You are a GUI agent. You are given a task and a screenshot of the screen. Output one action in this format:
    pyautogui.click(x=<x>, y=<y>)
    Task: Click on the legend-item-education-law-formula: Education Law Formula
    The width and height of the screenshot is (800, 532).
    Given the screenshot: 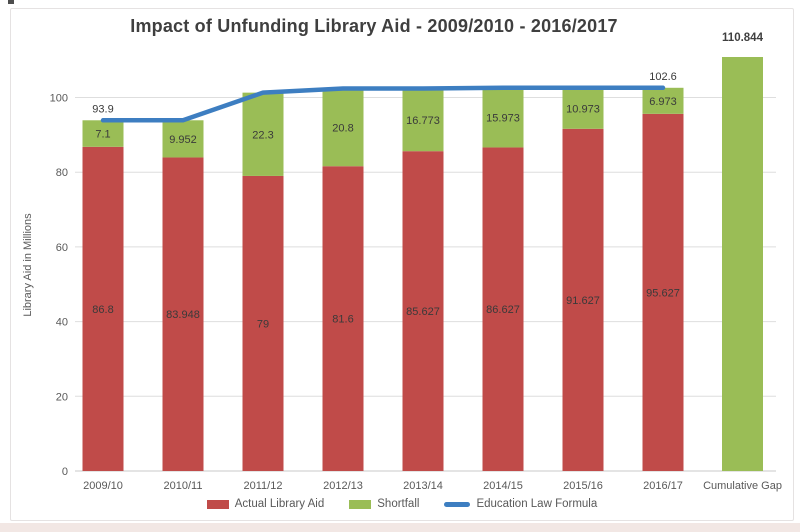 What is the action you would take?
    pyautogui.click(x=520, y=504)
    